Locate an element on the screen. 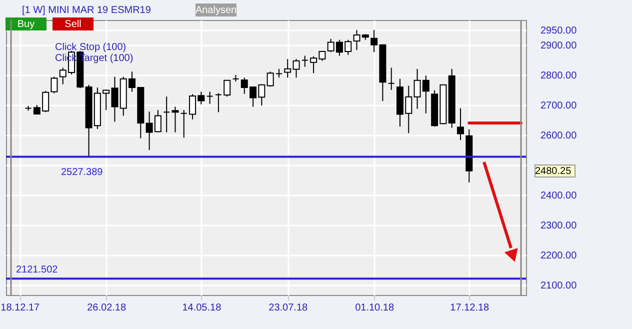 The height and width of the screenshot is (329, 632). y-tick-label: 2600.00 is located at coordinates (559, 136).